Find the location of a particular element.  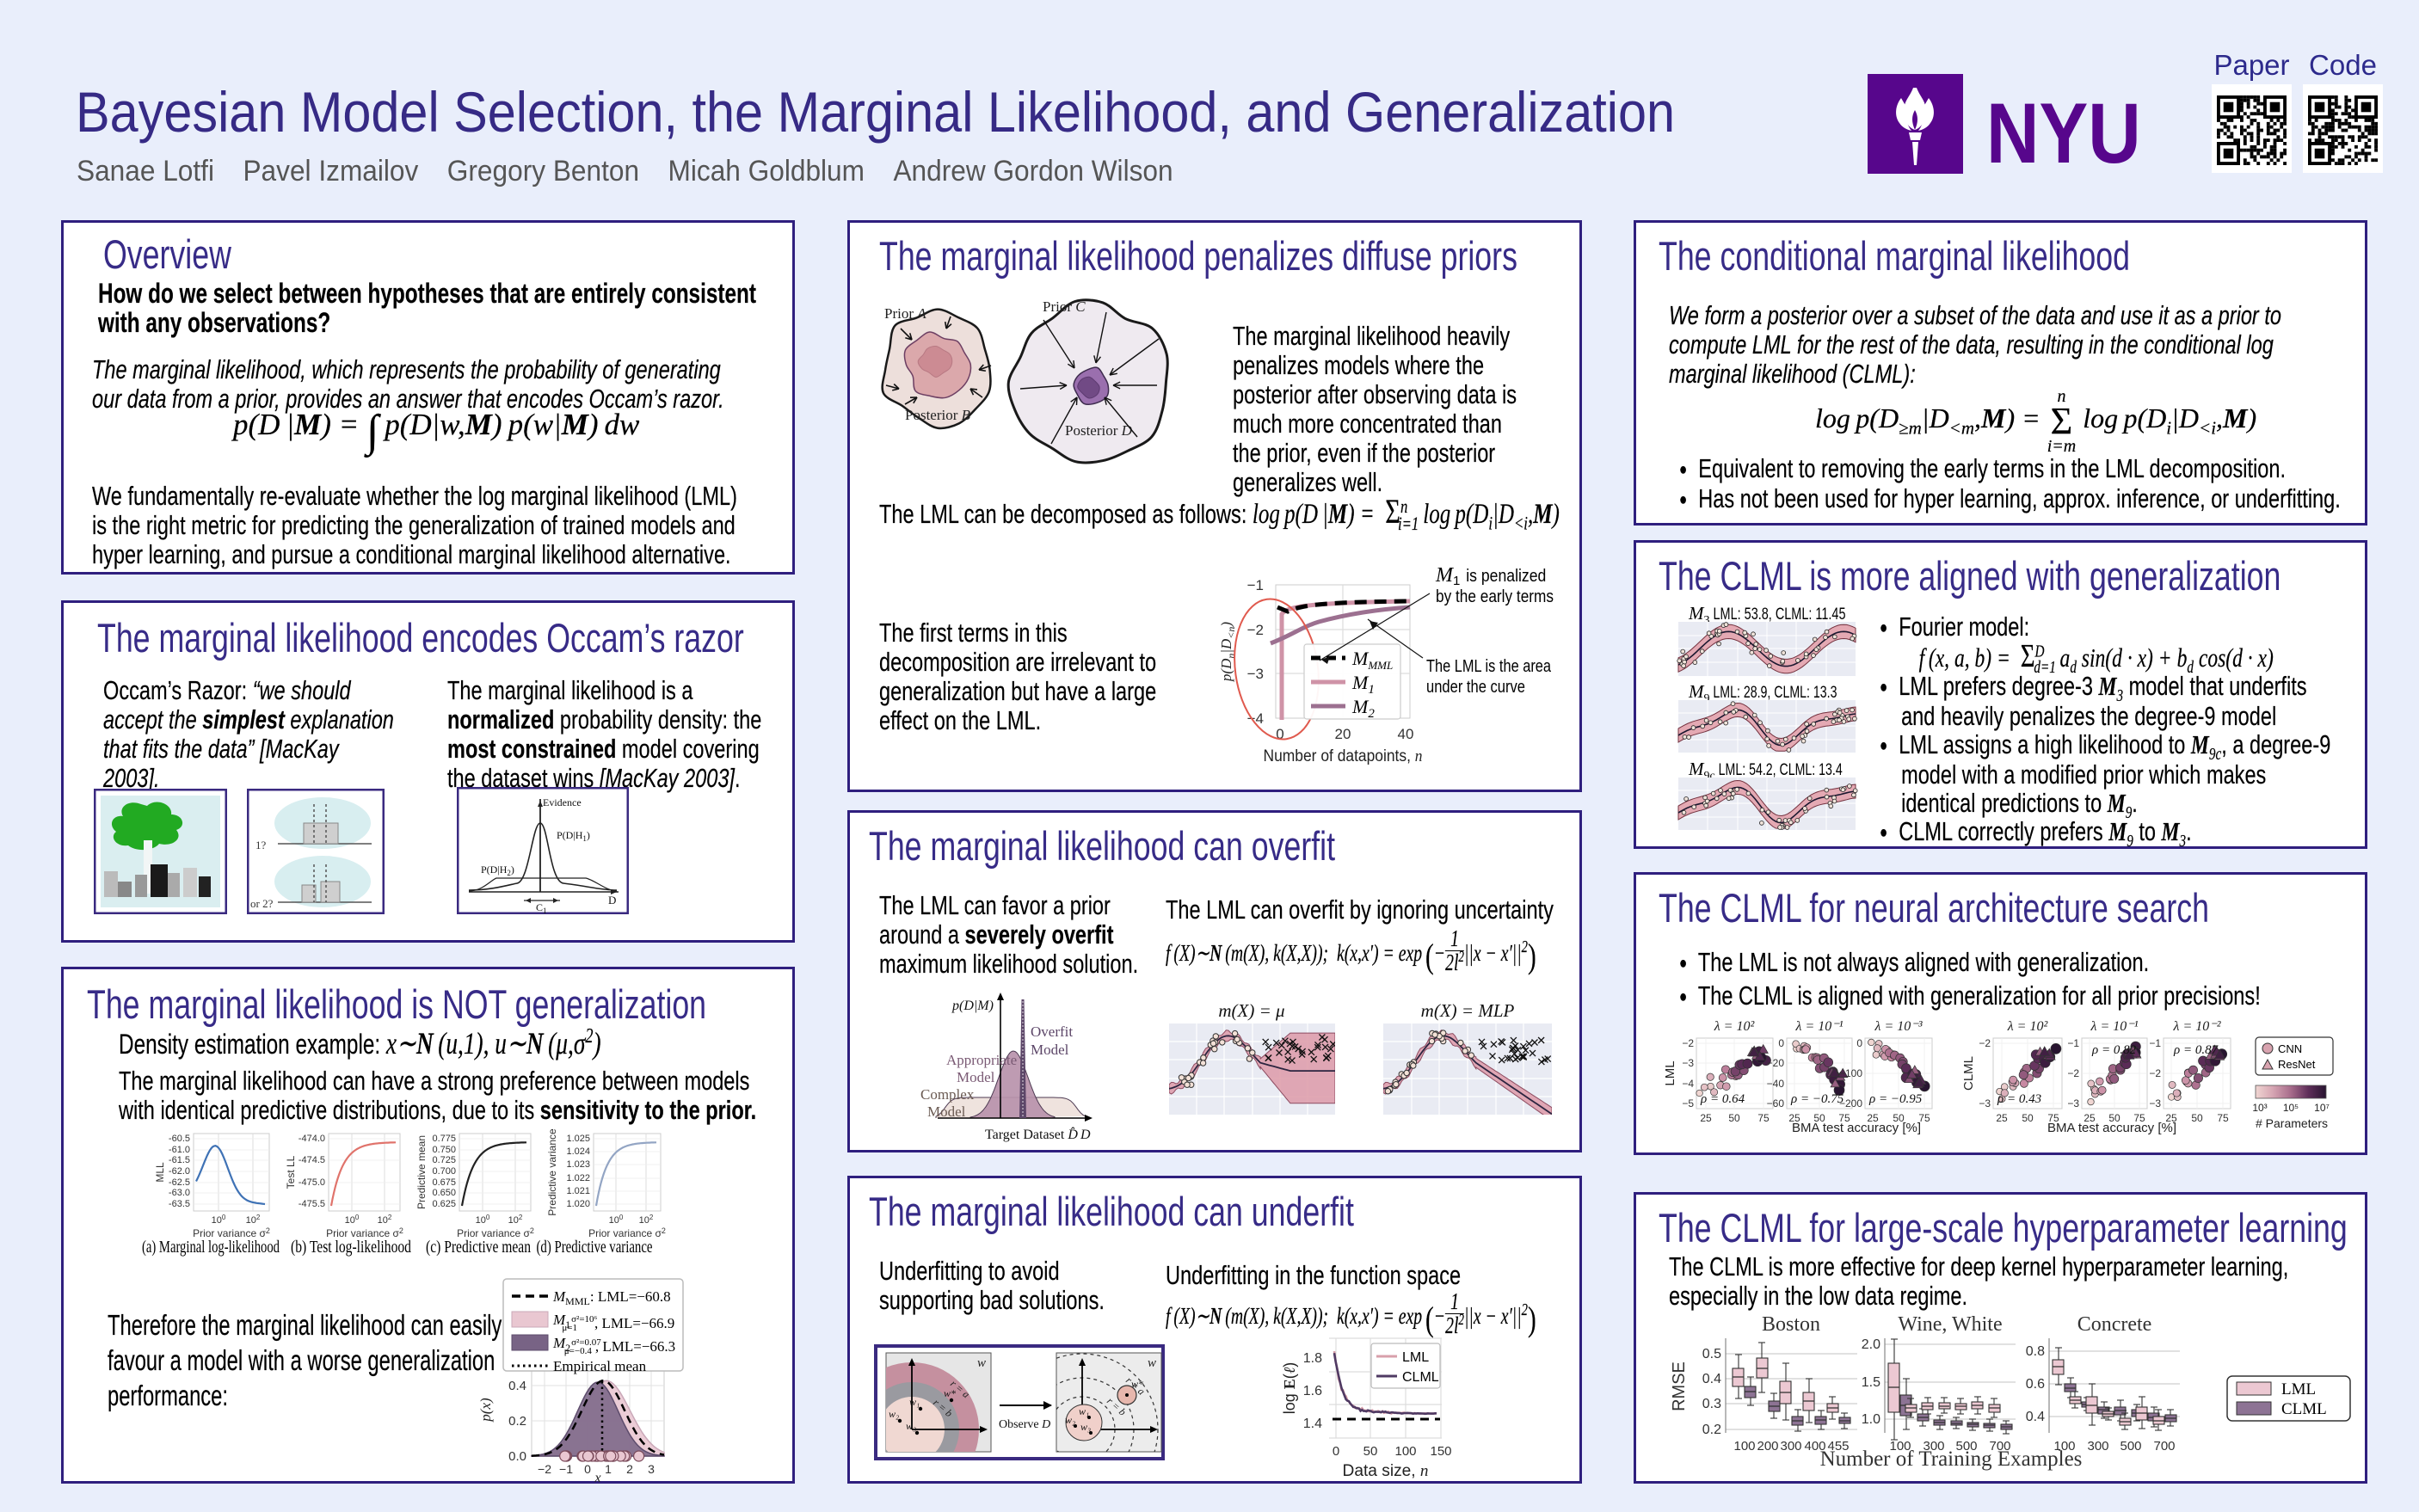

svg-text: 1? is located at coordinates (261, 845).